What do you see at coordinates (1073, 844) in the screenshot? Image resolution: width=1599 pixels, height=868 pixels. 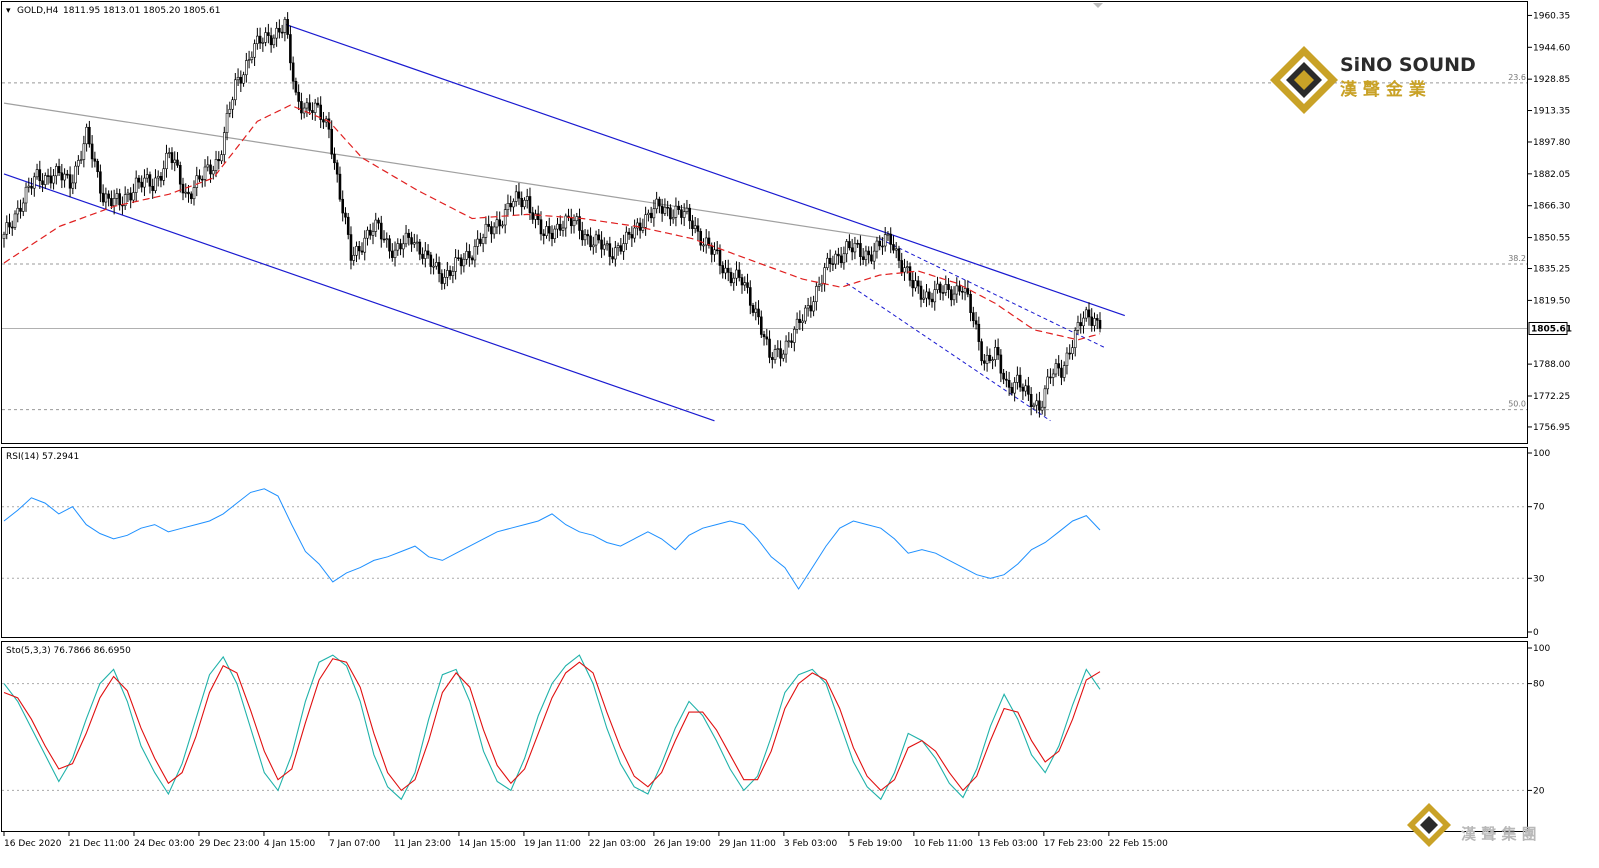 I see `time-tick-label: 17 Feb 23:00` at bounding box center [1073, 844].